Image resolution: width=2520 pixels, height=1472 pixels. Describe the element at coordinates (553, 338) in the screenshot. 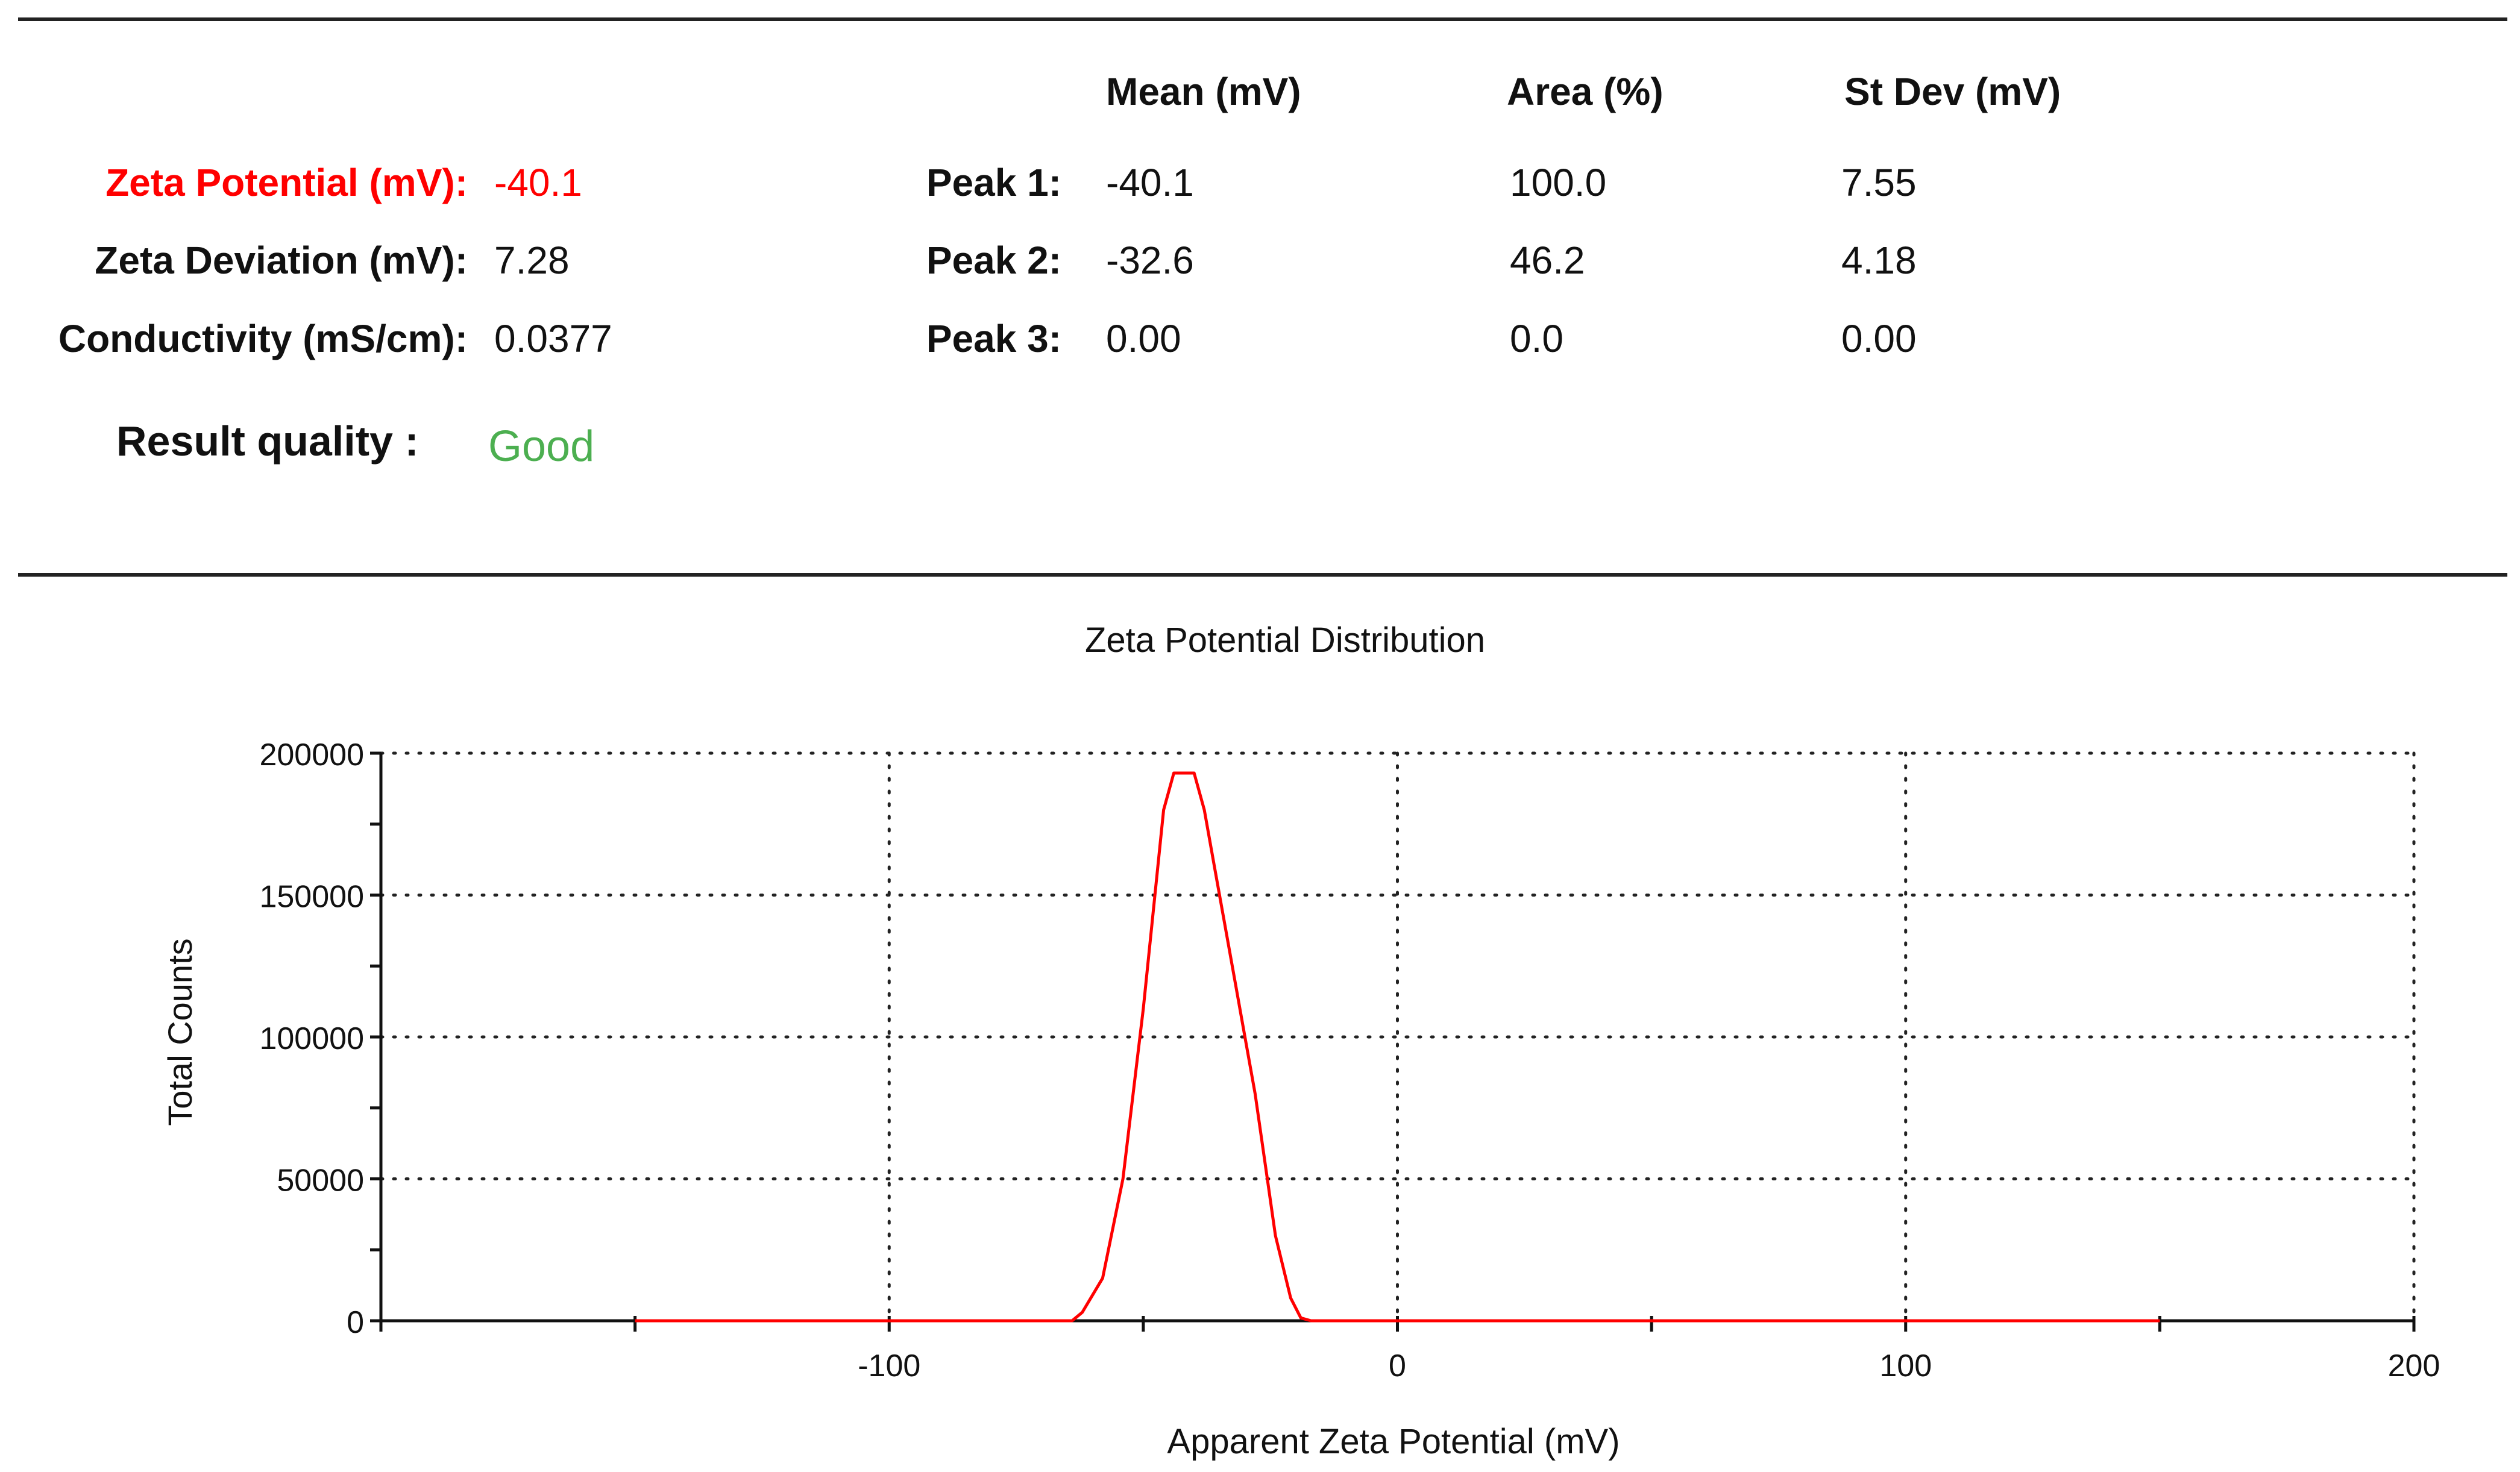

I see `conductivity-value: 0.0377` at that location.